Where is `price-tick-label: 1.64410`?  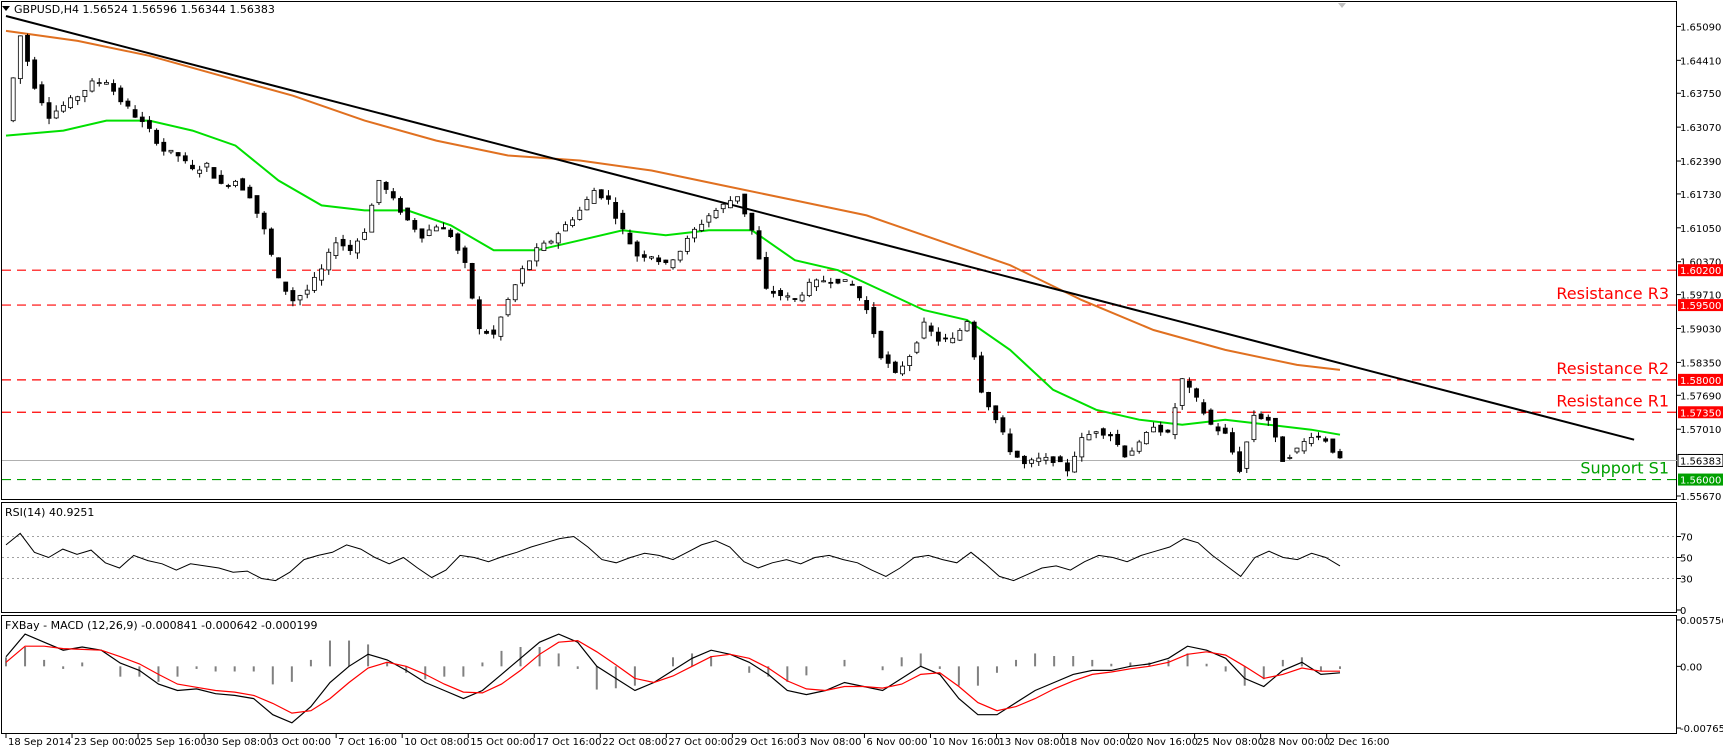 price-tick-label: 1.64410 is located at coordinates (1700, 61).